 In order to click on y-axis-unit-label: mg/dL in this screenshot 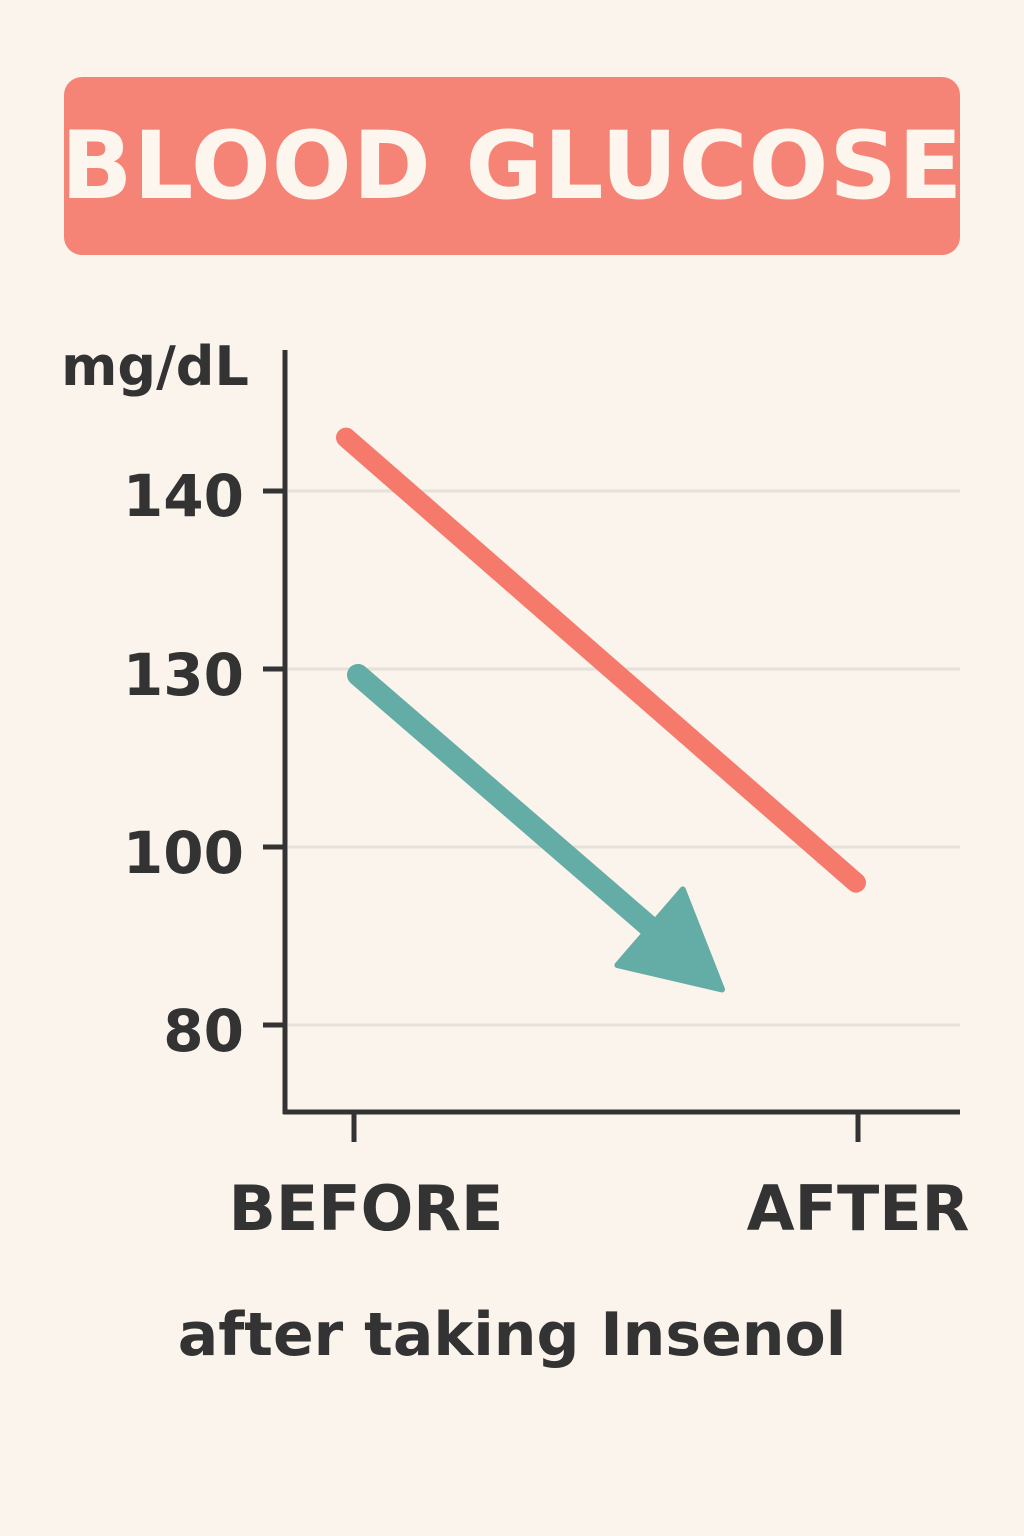, I will do `click(155, 366)`.